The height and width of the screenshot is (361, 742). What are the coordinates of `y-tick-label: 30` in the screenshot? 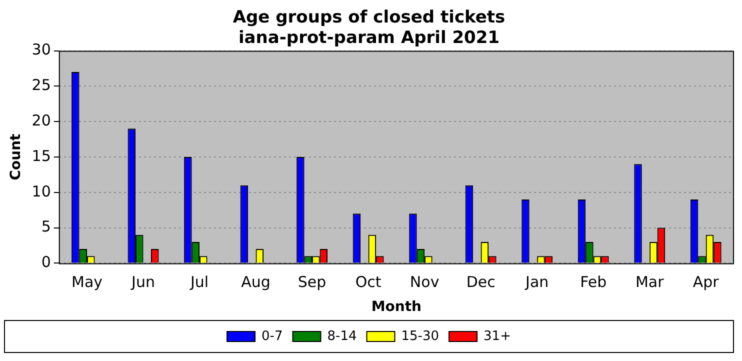 It's located at (41, 49).